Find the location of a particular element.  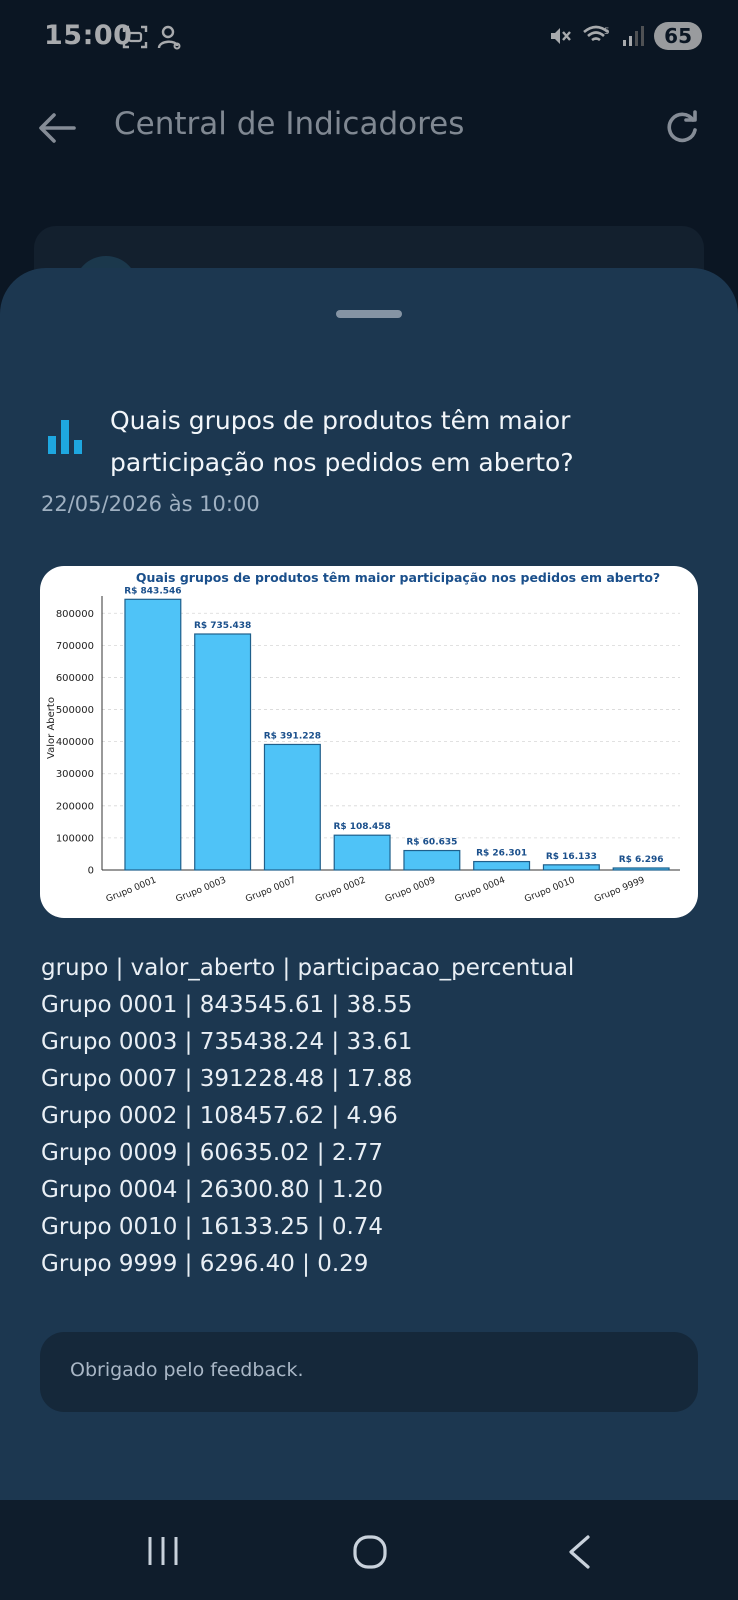

feedback-message: Obrigado pelo feedback. is located at coordinates (369, 1372).